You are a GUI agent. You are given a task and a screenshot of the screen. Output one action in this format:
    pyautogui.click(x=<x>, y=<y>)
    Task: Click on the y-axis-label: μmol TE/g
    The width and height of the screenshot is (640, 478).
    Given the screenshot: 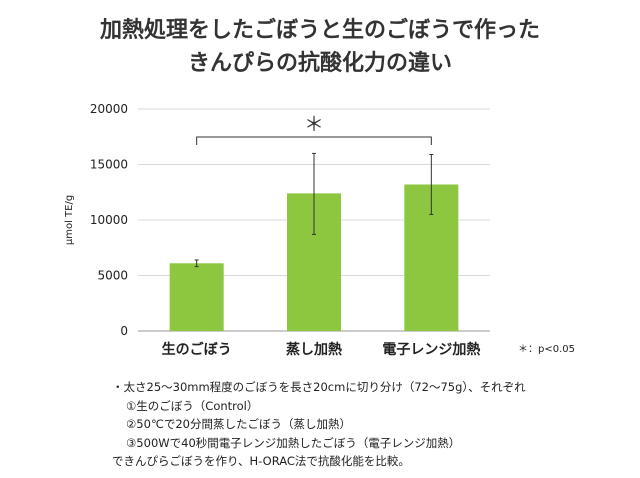 What is the action you would take?
    pyautogui.click(x=69, y=220)
    